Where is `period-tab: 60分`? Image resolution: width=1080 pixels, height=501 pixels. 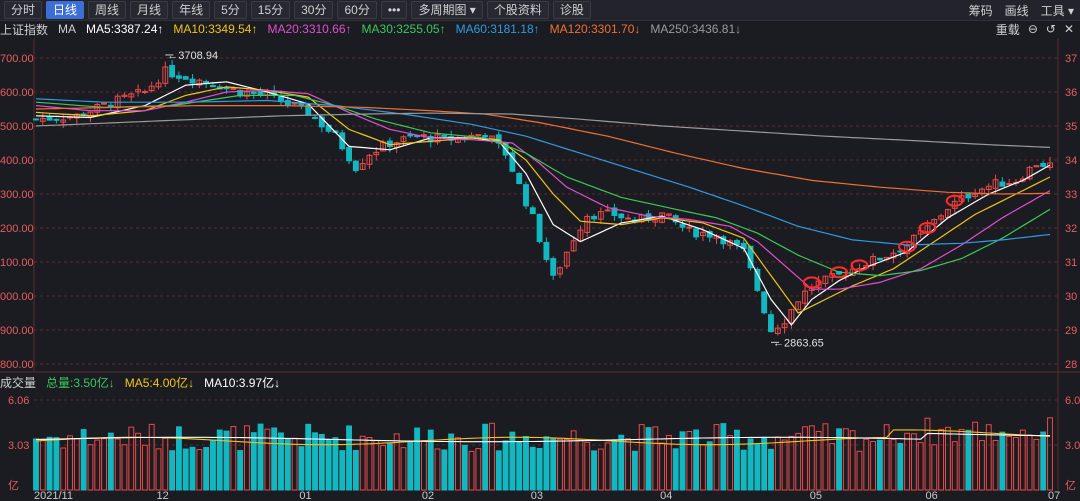 period-tab: 60分 is located at coordinates (357, 10).